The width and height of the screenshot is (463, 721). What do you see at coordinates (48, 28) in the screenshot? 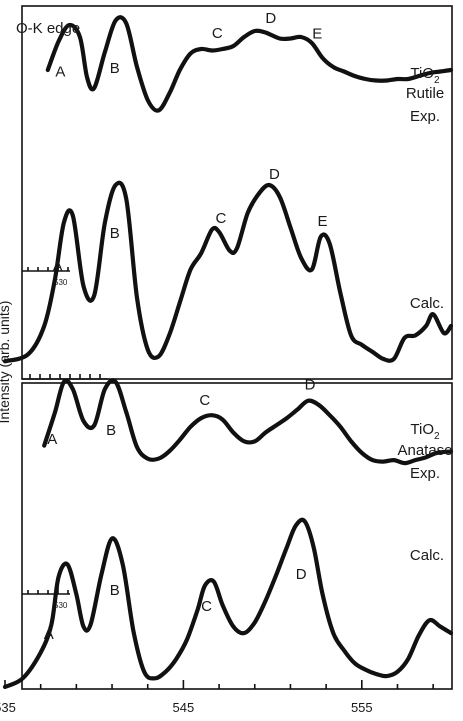
I see `chart-title: O-K edge` at bounding box center [48, 28].